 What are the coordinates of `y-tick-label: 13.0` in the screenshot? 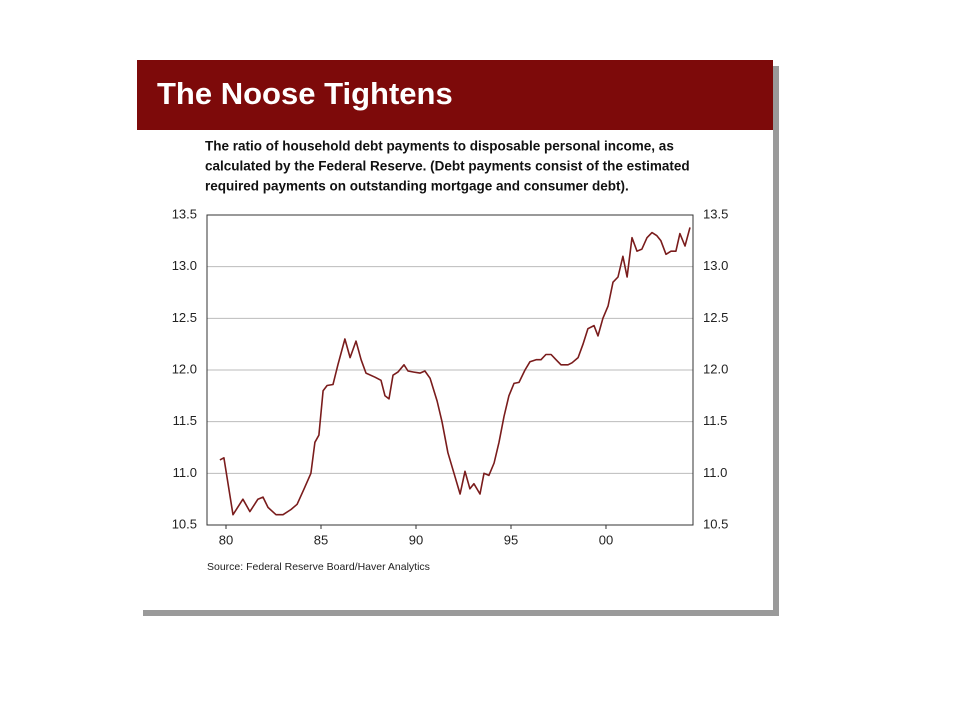 It's located at (184, 265).